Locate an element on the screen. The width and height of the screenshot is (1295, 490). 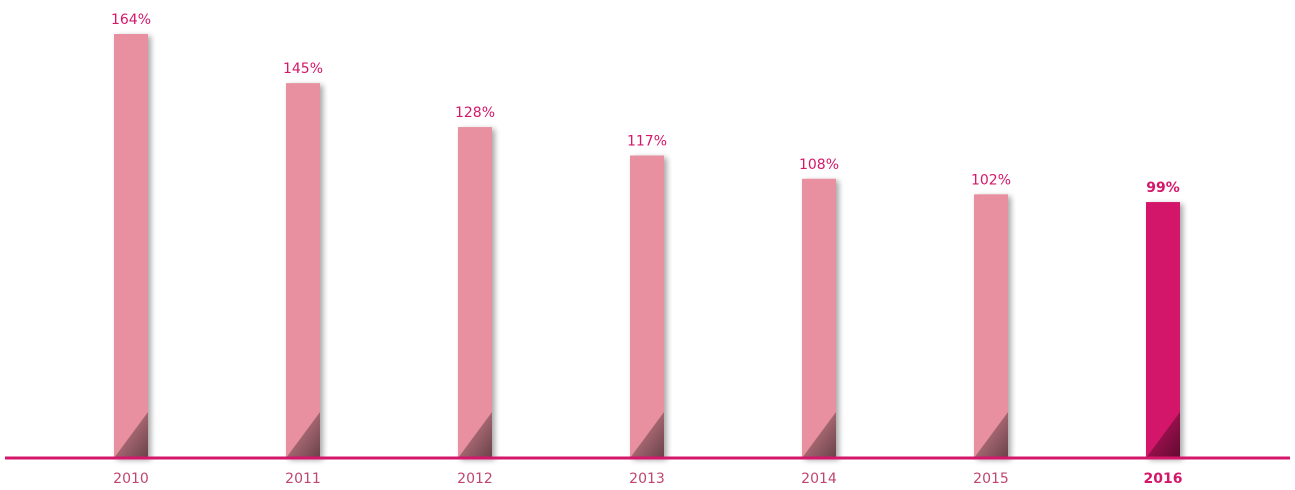
x-tick-label: 2015 is located at coordinates (991, 479).